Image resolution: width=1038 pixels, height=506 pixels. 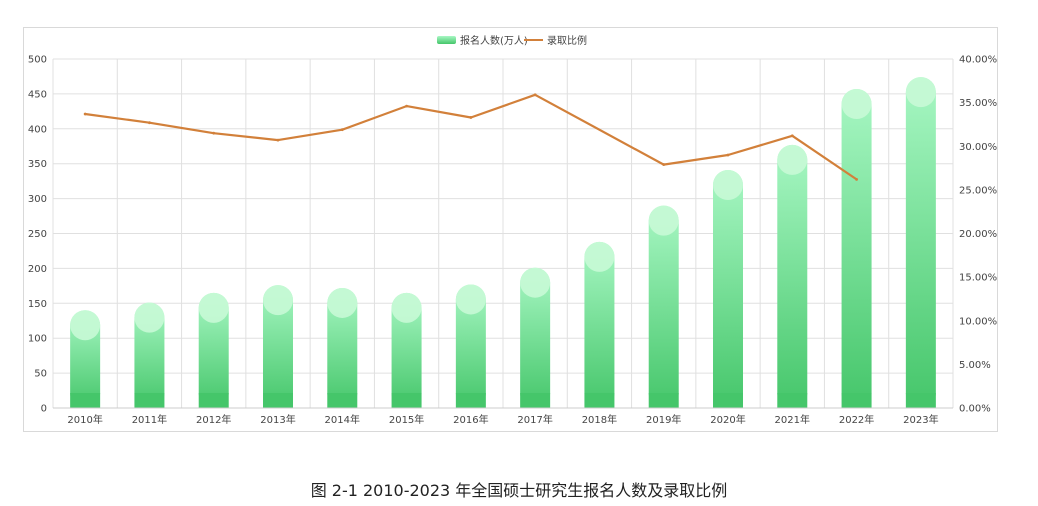 What do you see at coordinates (920, 419) in the screenshot?
I see `x-tick-label: 2023年` at bounding box center [920, 419].